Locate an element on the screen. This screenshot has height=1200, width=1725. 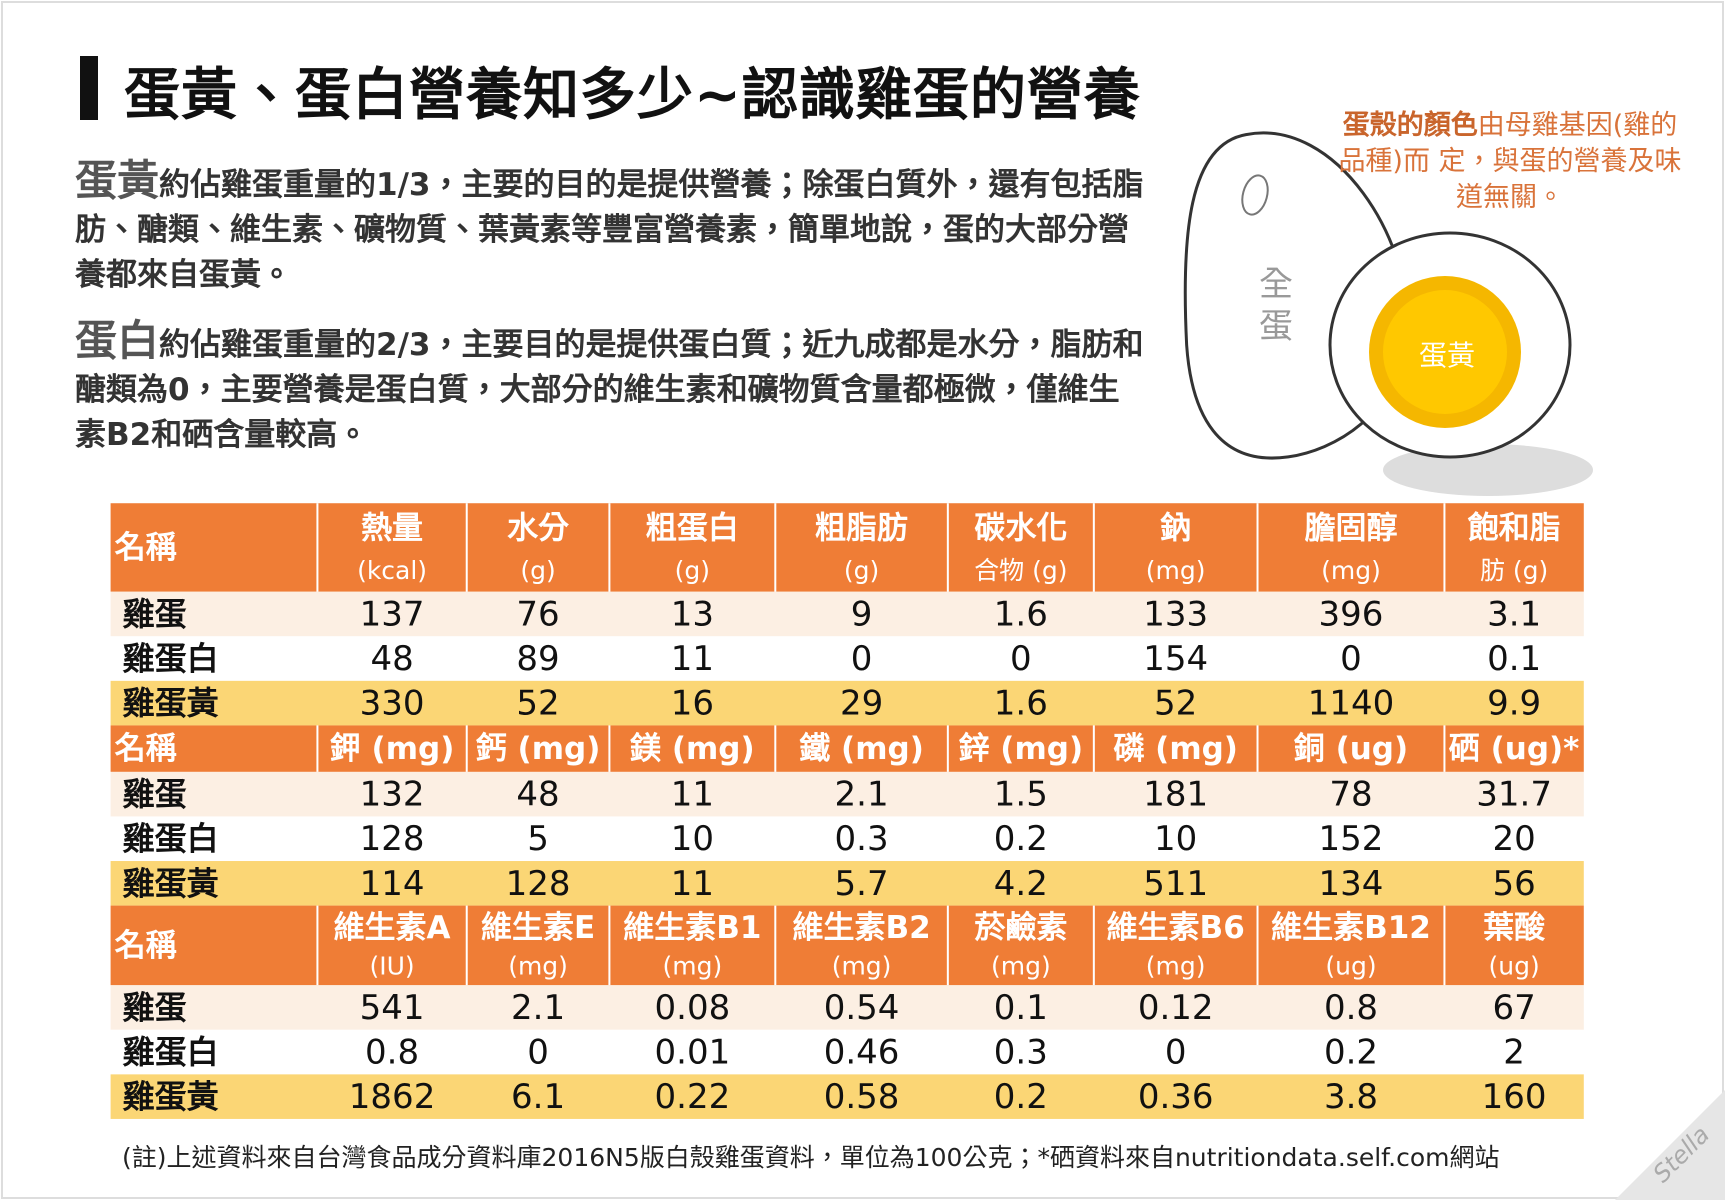
header-cell: 菸鹼素 is located at coordinates (1020, 928).